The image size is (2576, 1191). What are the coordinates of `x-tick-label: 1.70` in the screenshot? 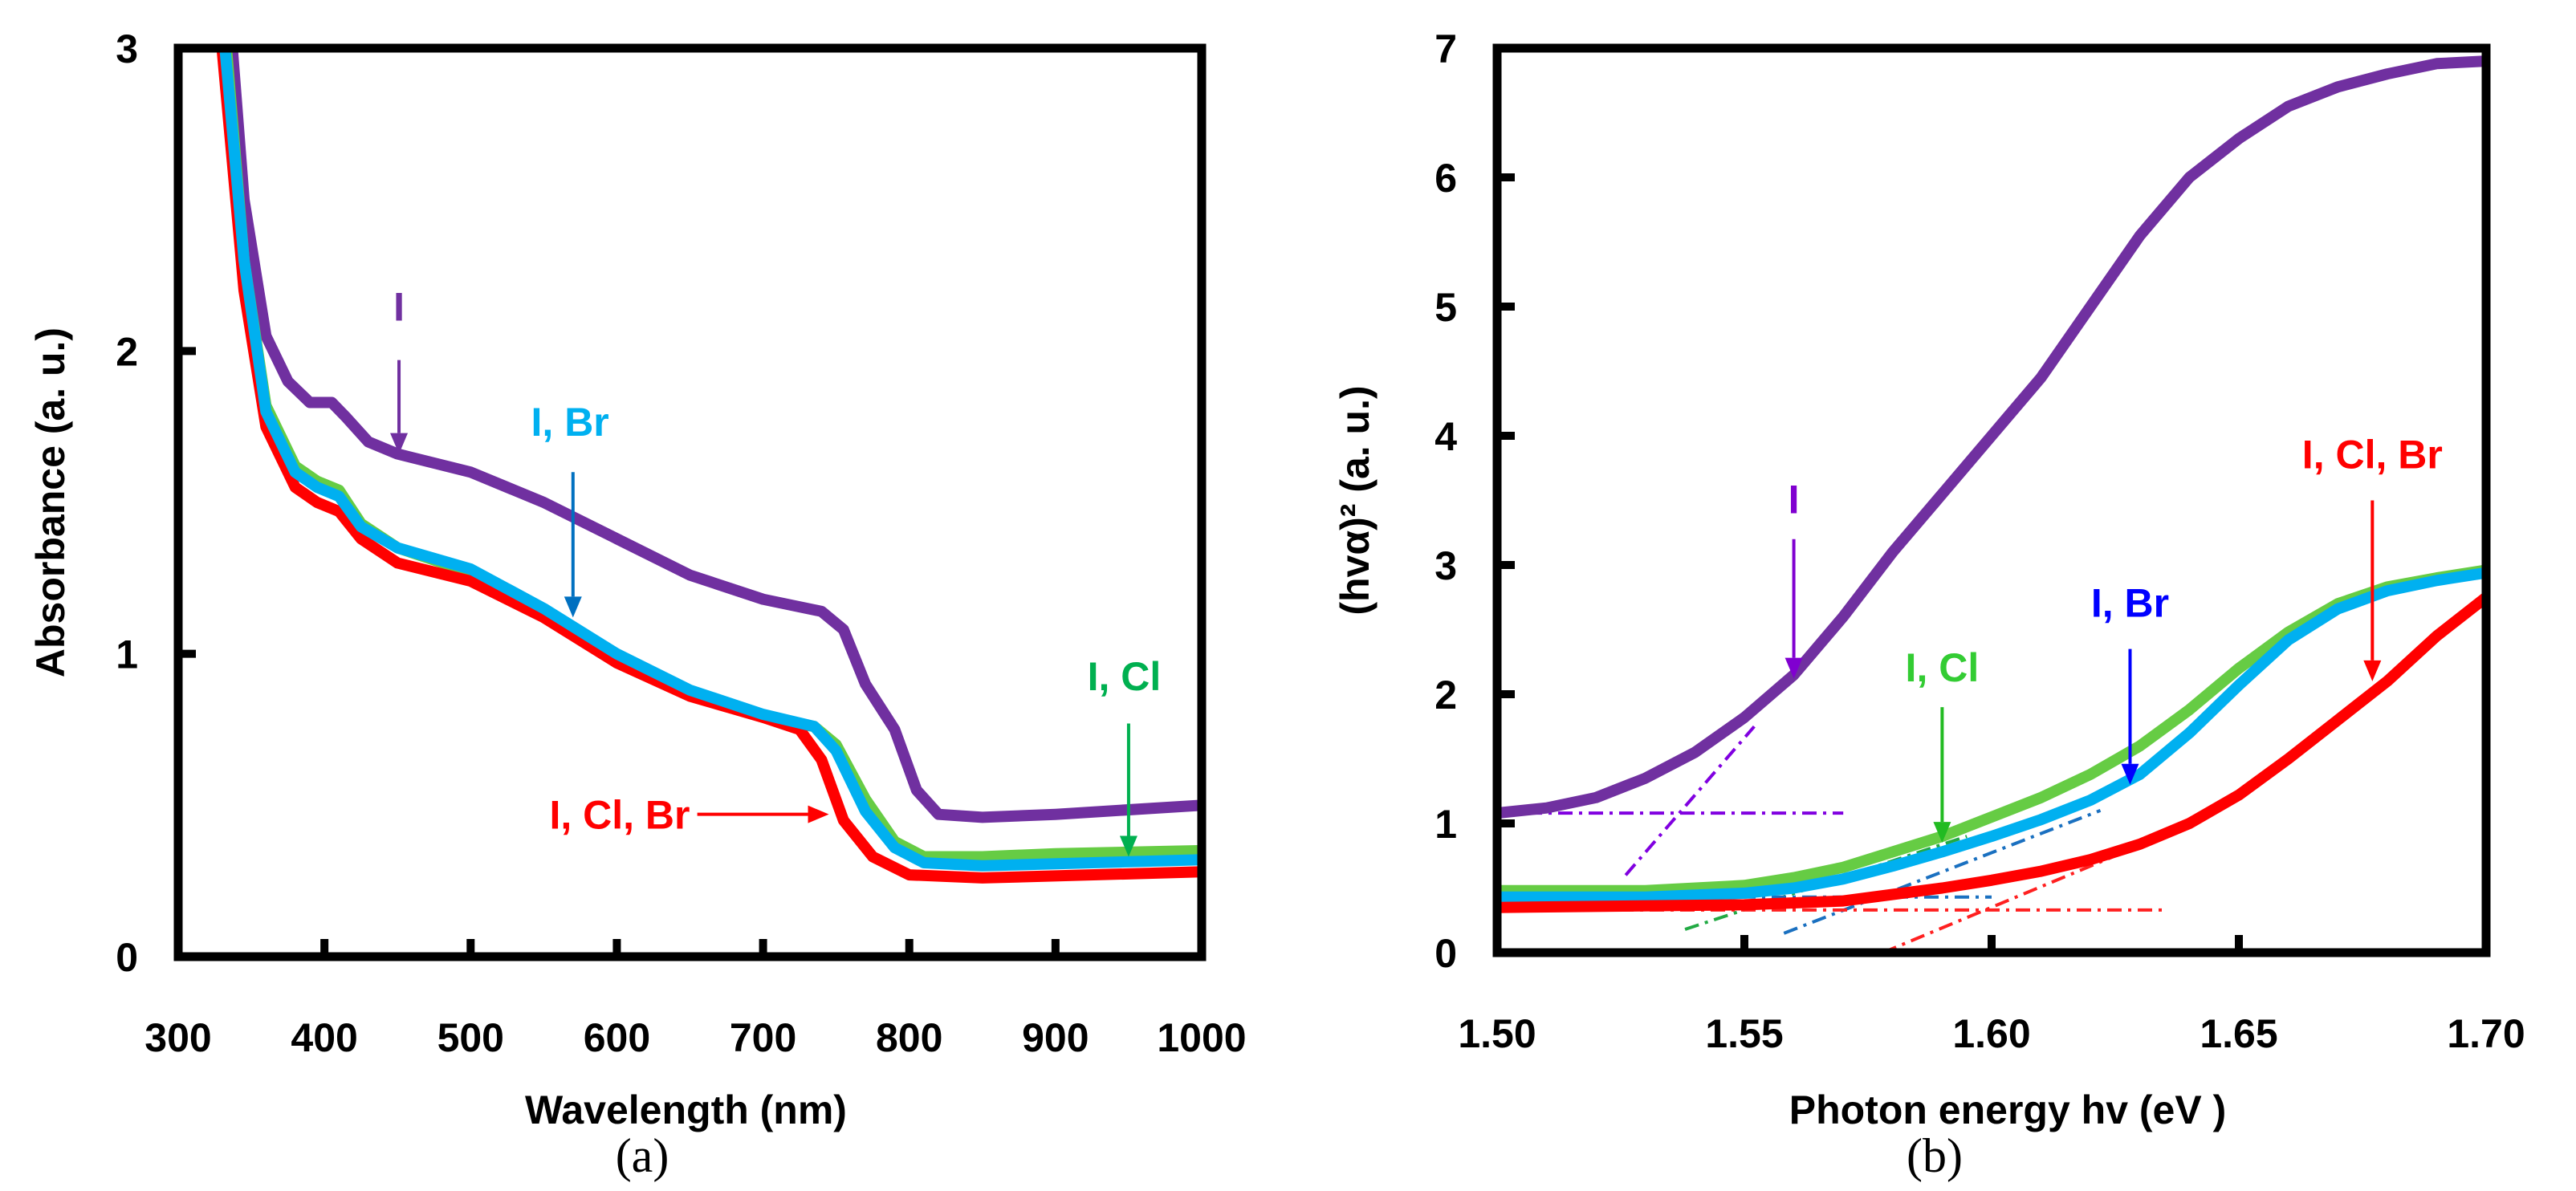 It's located at (2486, 1033).